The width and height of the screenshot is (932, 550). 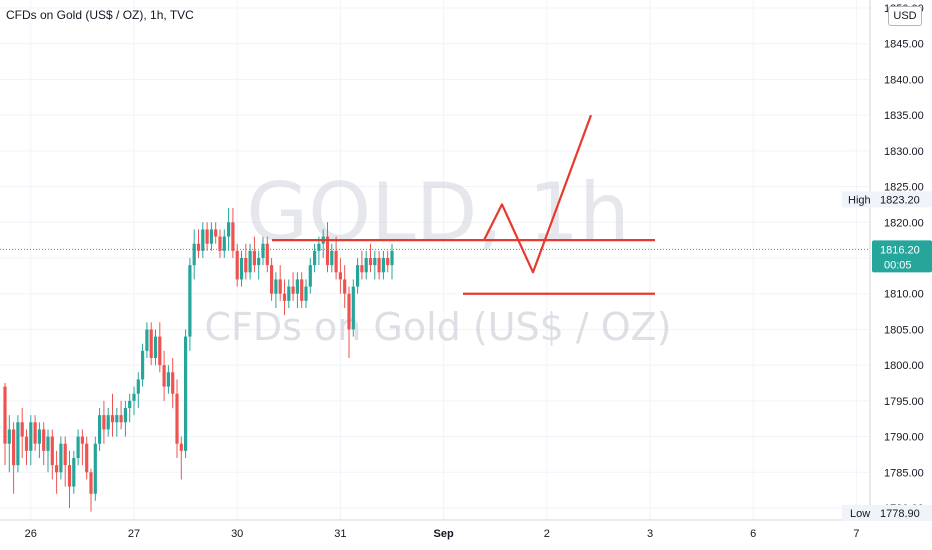 I want to click on price-tick-label: 1840.00, so click(x=904, y=80).